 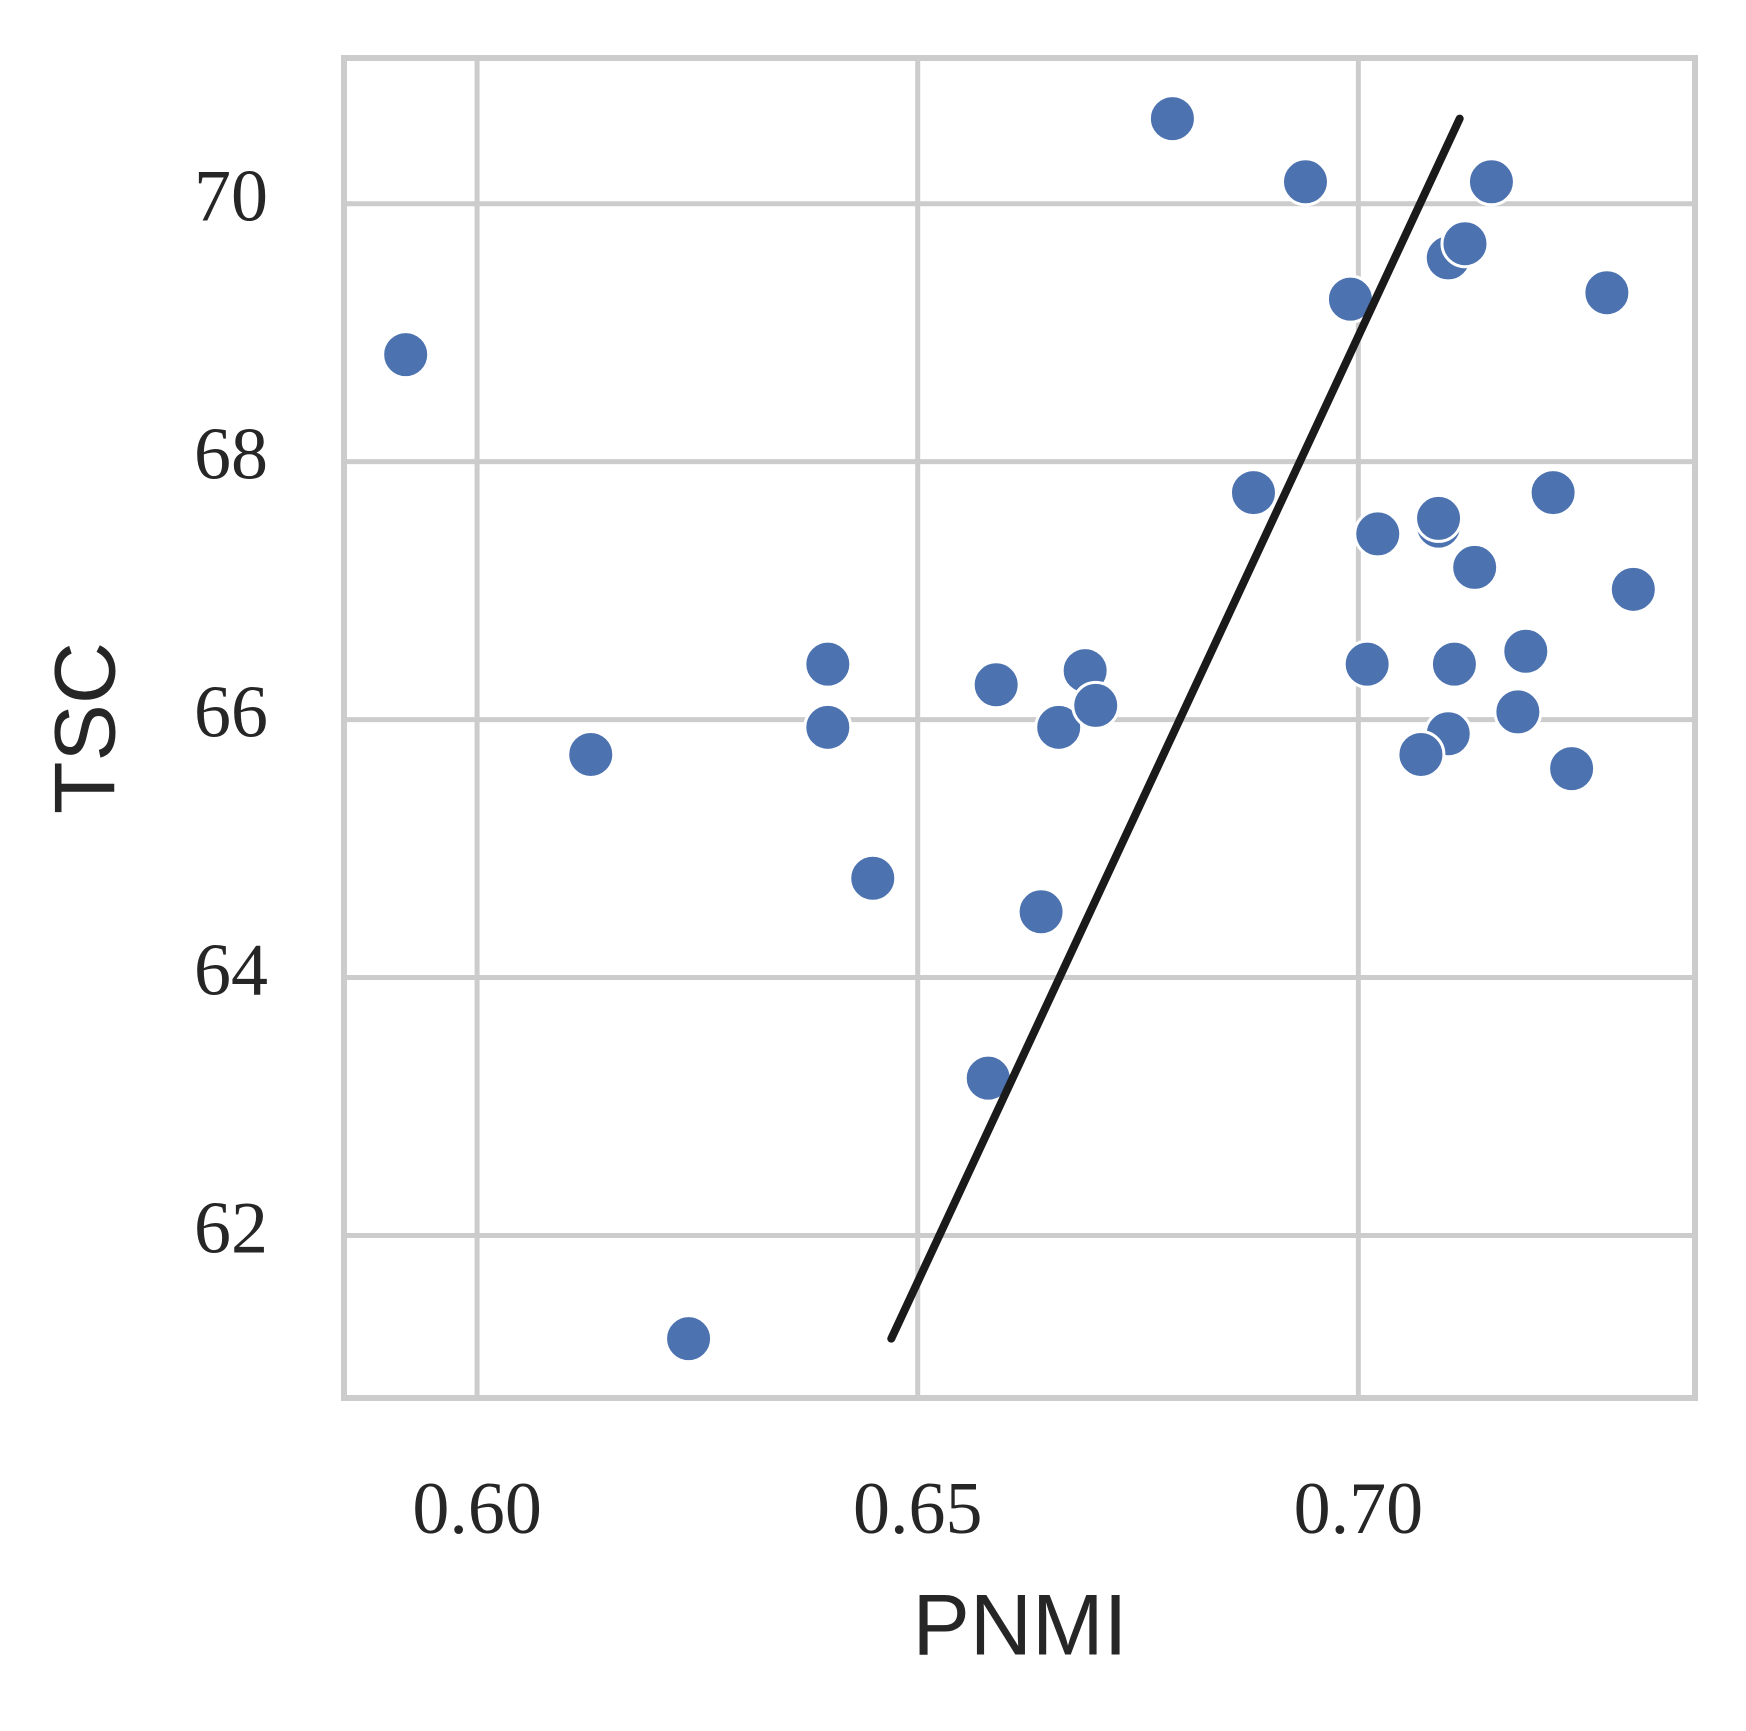 What do you see at coordinates (231, 971) in the screenshot?
I see `y-tick-label: 64` at bounding box center [231, 971].